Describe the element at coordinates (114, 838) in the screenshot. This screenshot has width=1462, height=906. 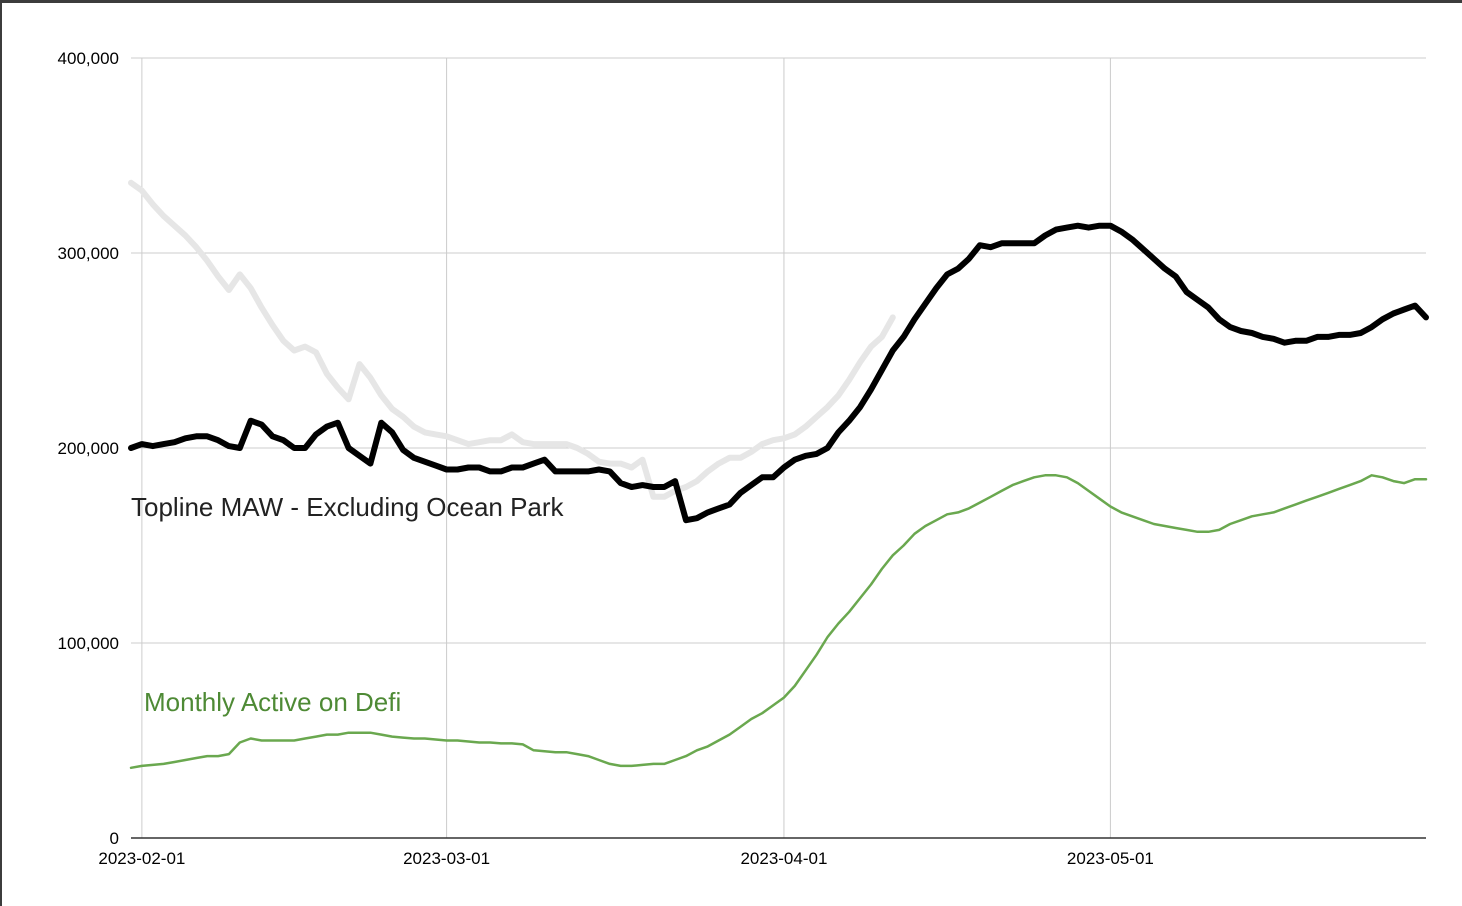
I see `y-tick-label: 0` at that location.